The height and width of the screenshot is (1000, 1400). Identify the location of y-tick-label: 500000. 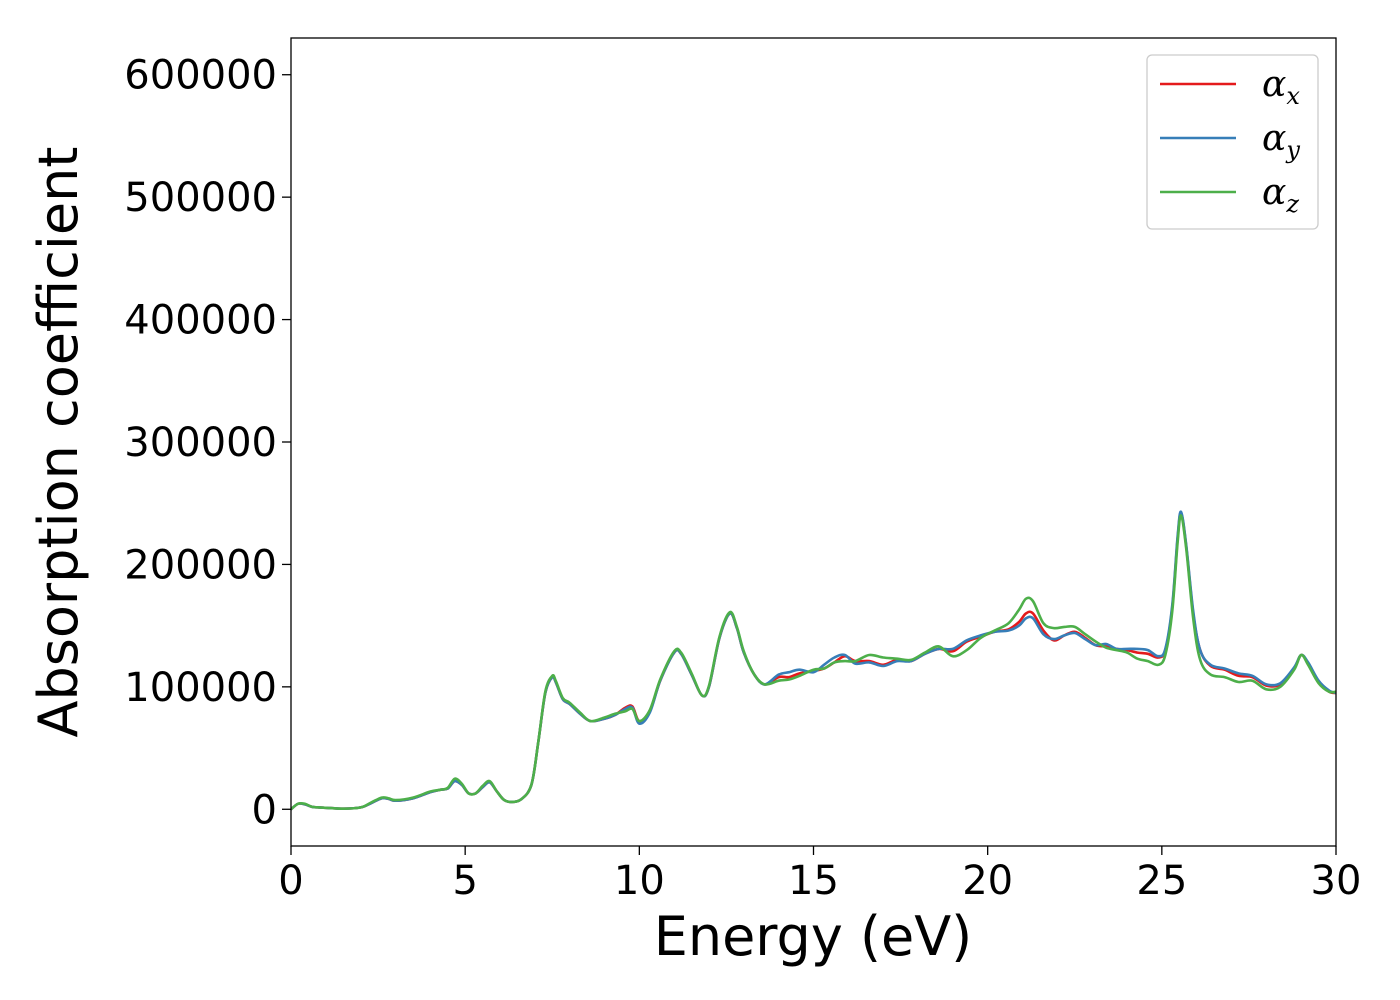
(200, 198).